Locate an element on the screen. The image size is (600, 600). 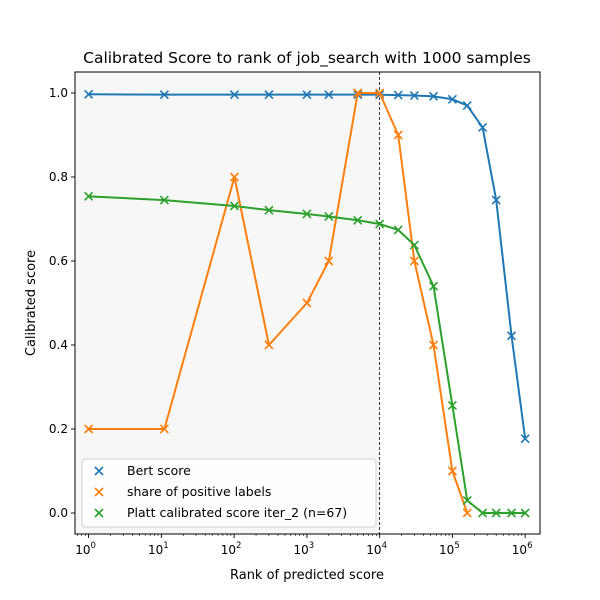
x-tick-exponent: 1 is located at coordinates (165, 546).